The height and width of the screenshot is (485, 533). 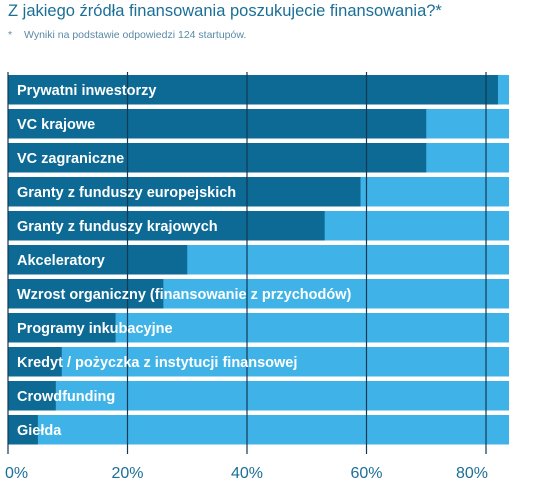 What do you see at coordinates (61, 261) in the screenshot?
I see `category-label: Akceleratory` at bounding box center [61, 261].